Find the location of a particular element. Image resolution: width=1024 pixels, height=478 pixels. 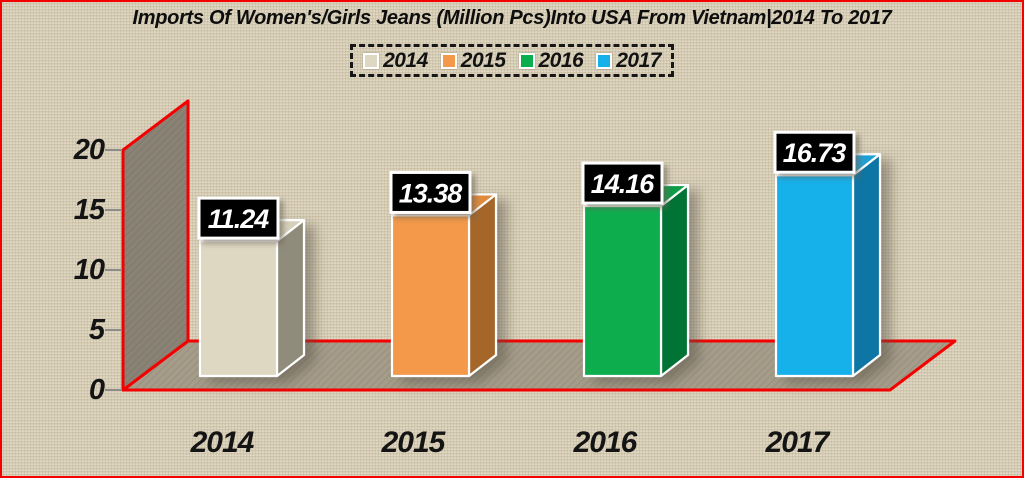

data-label-value: 16.73 is located at coordinates (815, 153).